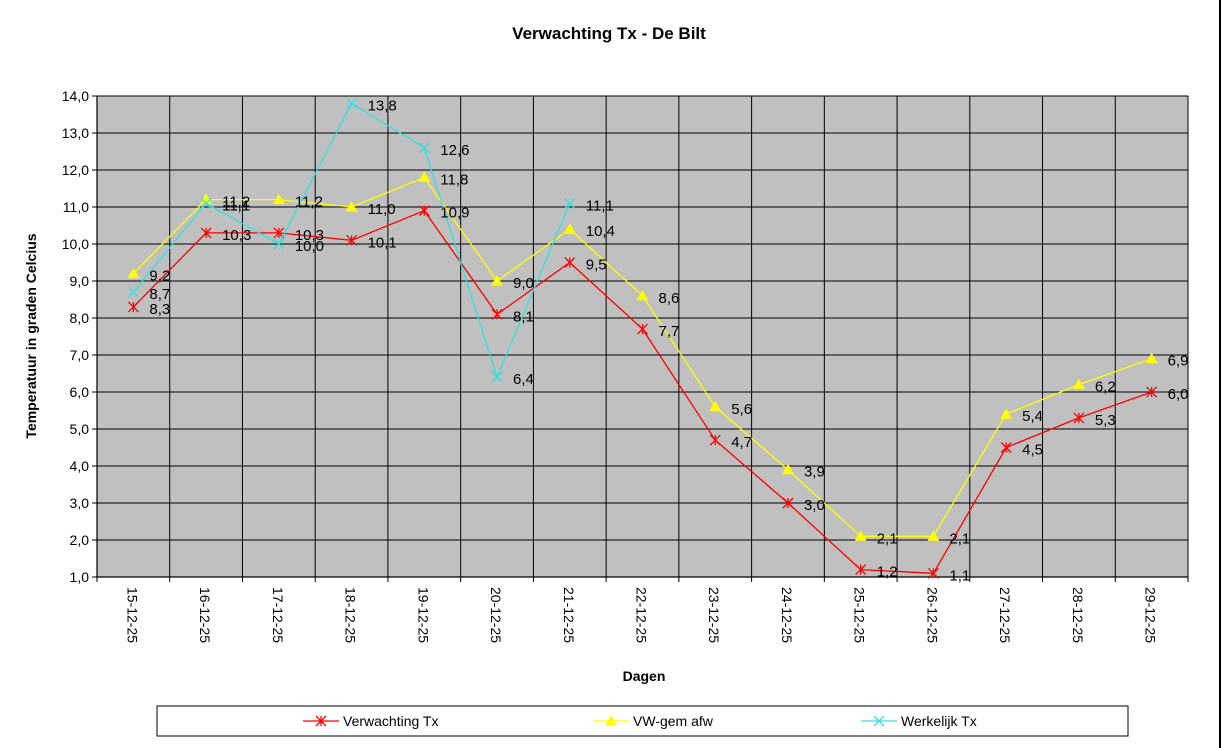 This screenshot has height=748, width=1222. What do you see at coordinates (609, 33) in the screenshot?
I see `chart-title: Verwachting Tx - De Bilt` at bounding box center [609, 33].